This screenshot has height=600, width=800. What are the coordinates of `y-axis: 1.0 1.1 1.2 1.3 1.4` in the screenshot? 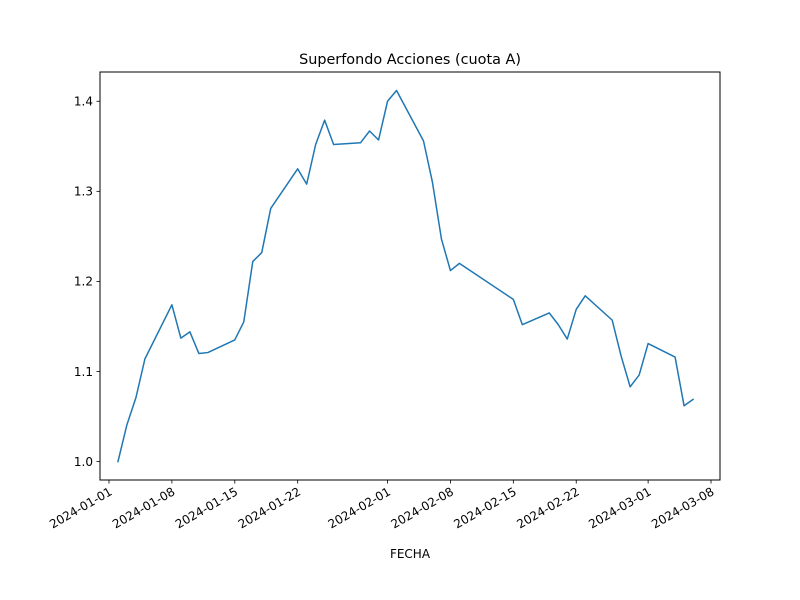 It's located at (87, 282).